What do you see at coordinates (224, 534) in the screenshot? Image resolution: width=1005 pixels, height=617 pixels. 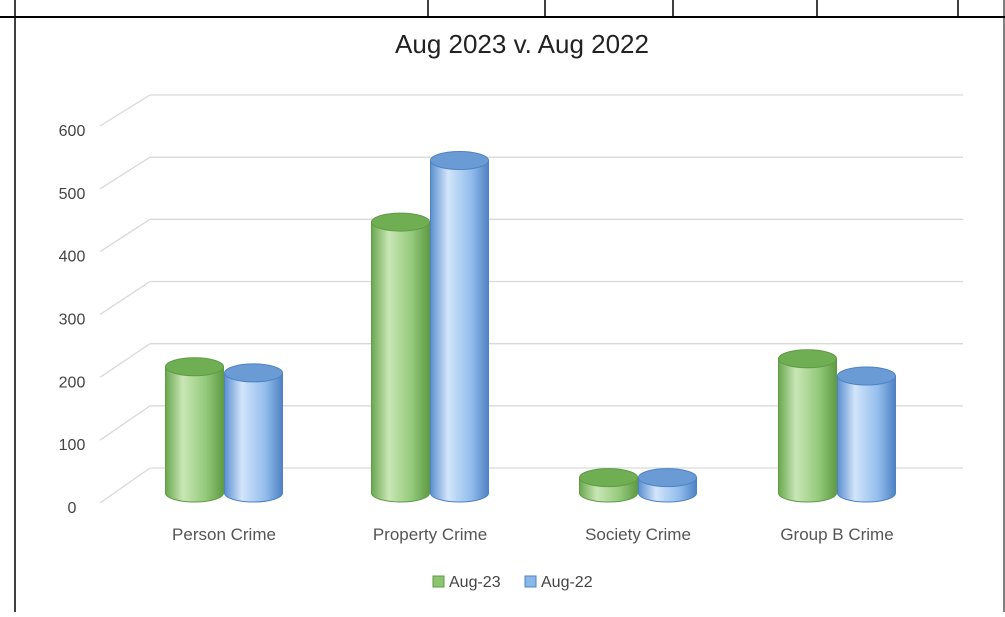 I see `x-tick-label: Person Crime` at bounding box center [224, 534].